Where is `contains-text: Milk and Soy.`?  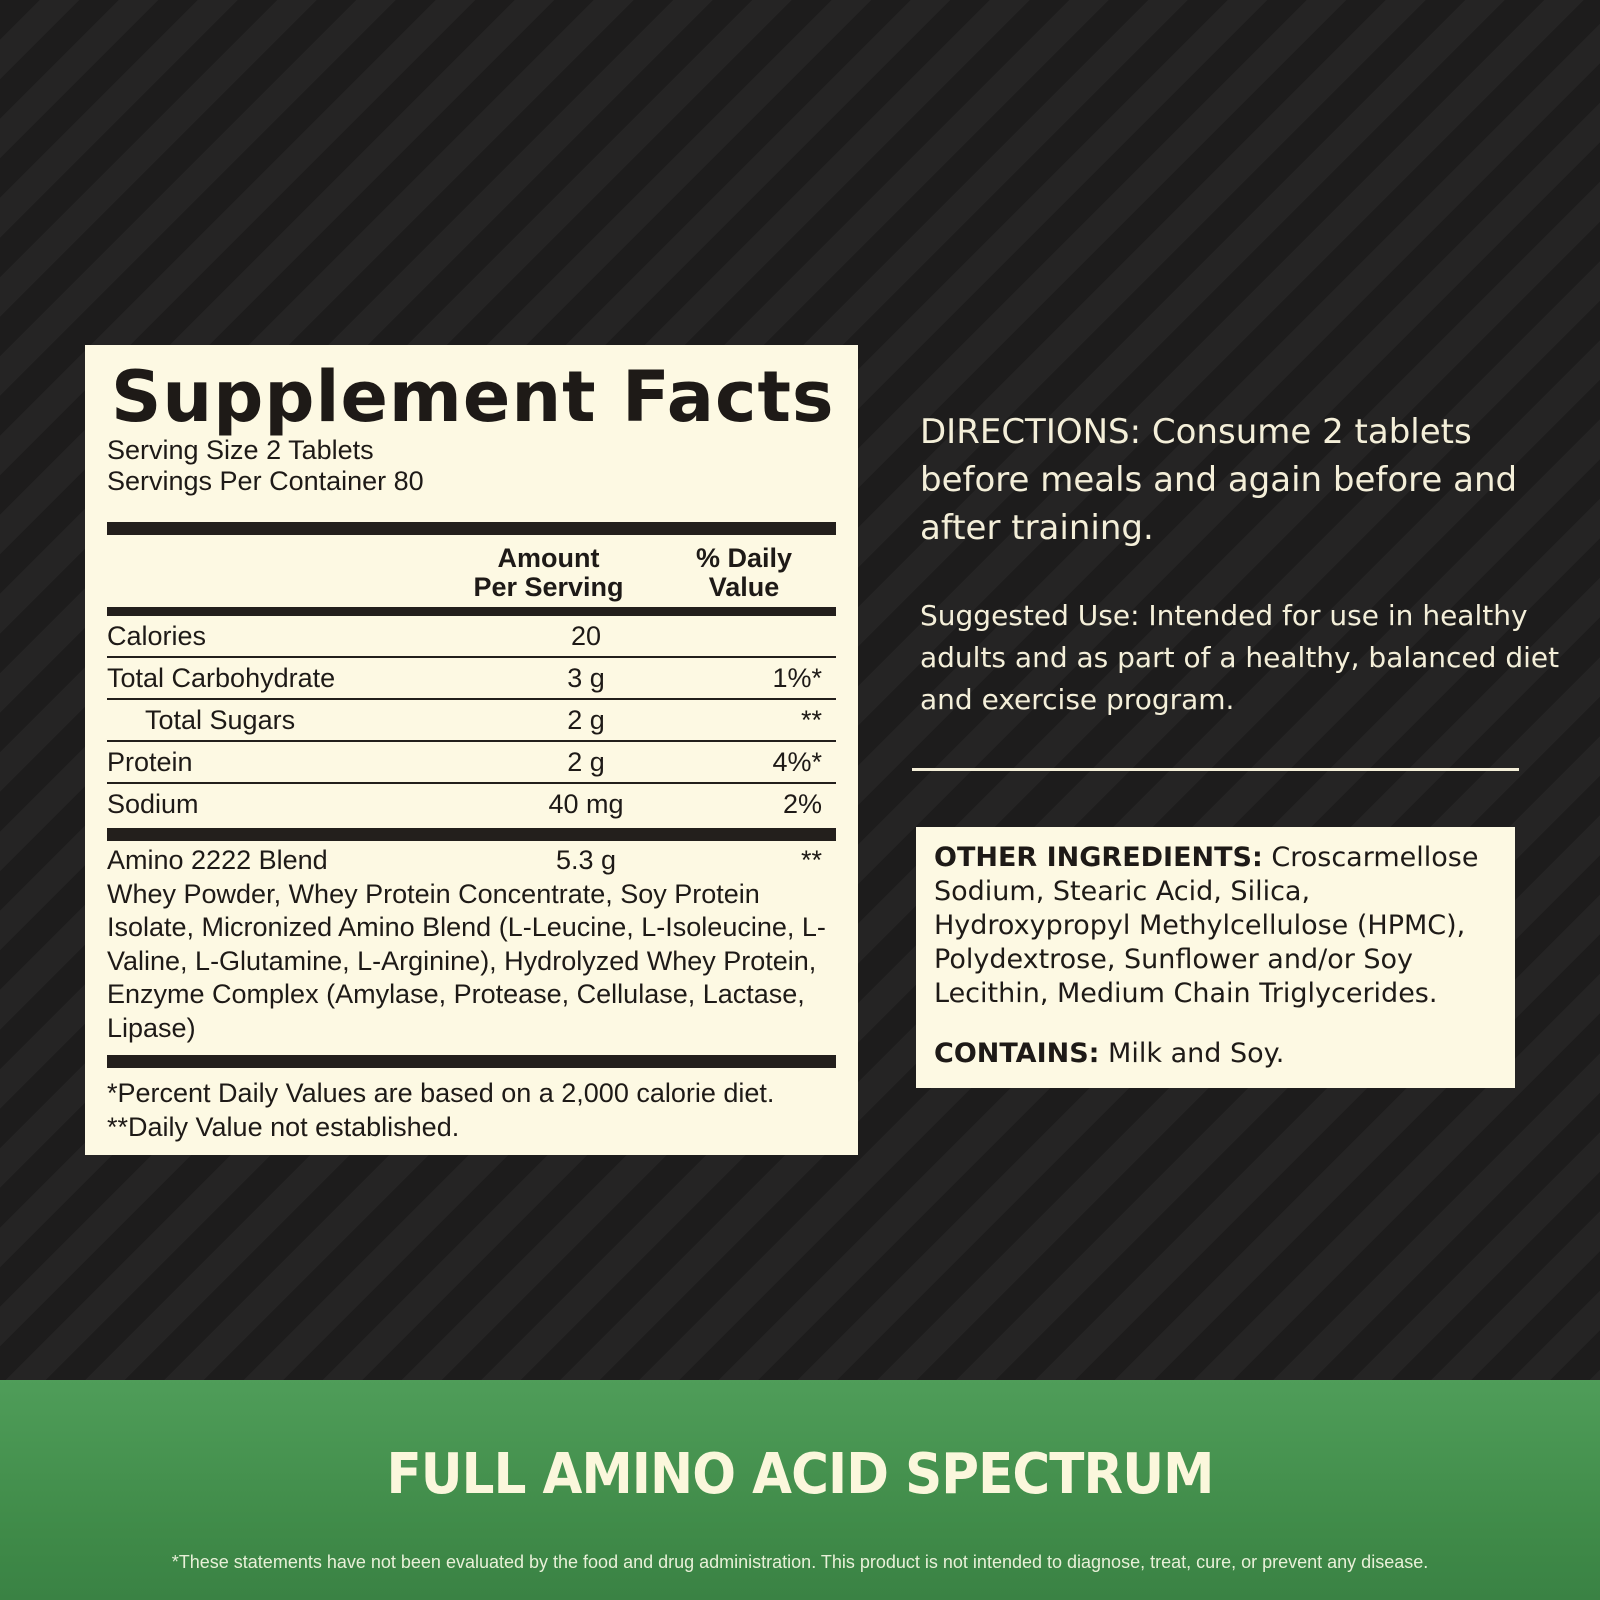
contains-text: Milk and Soy. is located at coordinates (1192, 1053).